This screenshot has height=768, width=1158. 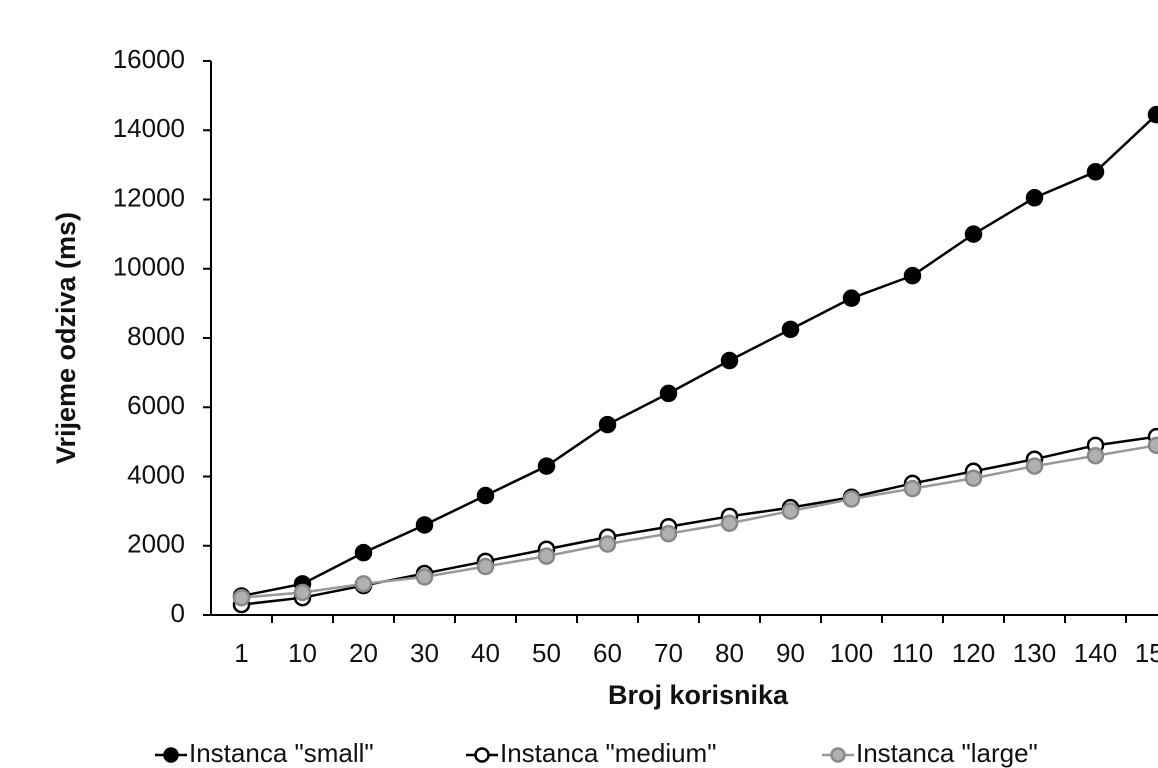 I want to click on y-tick-label: 12000, so click(x=149, y=197).